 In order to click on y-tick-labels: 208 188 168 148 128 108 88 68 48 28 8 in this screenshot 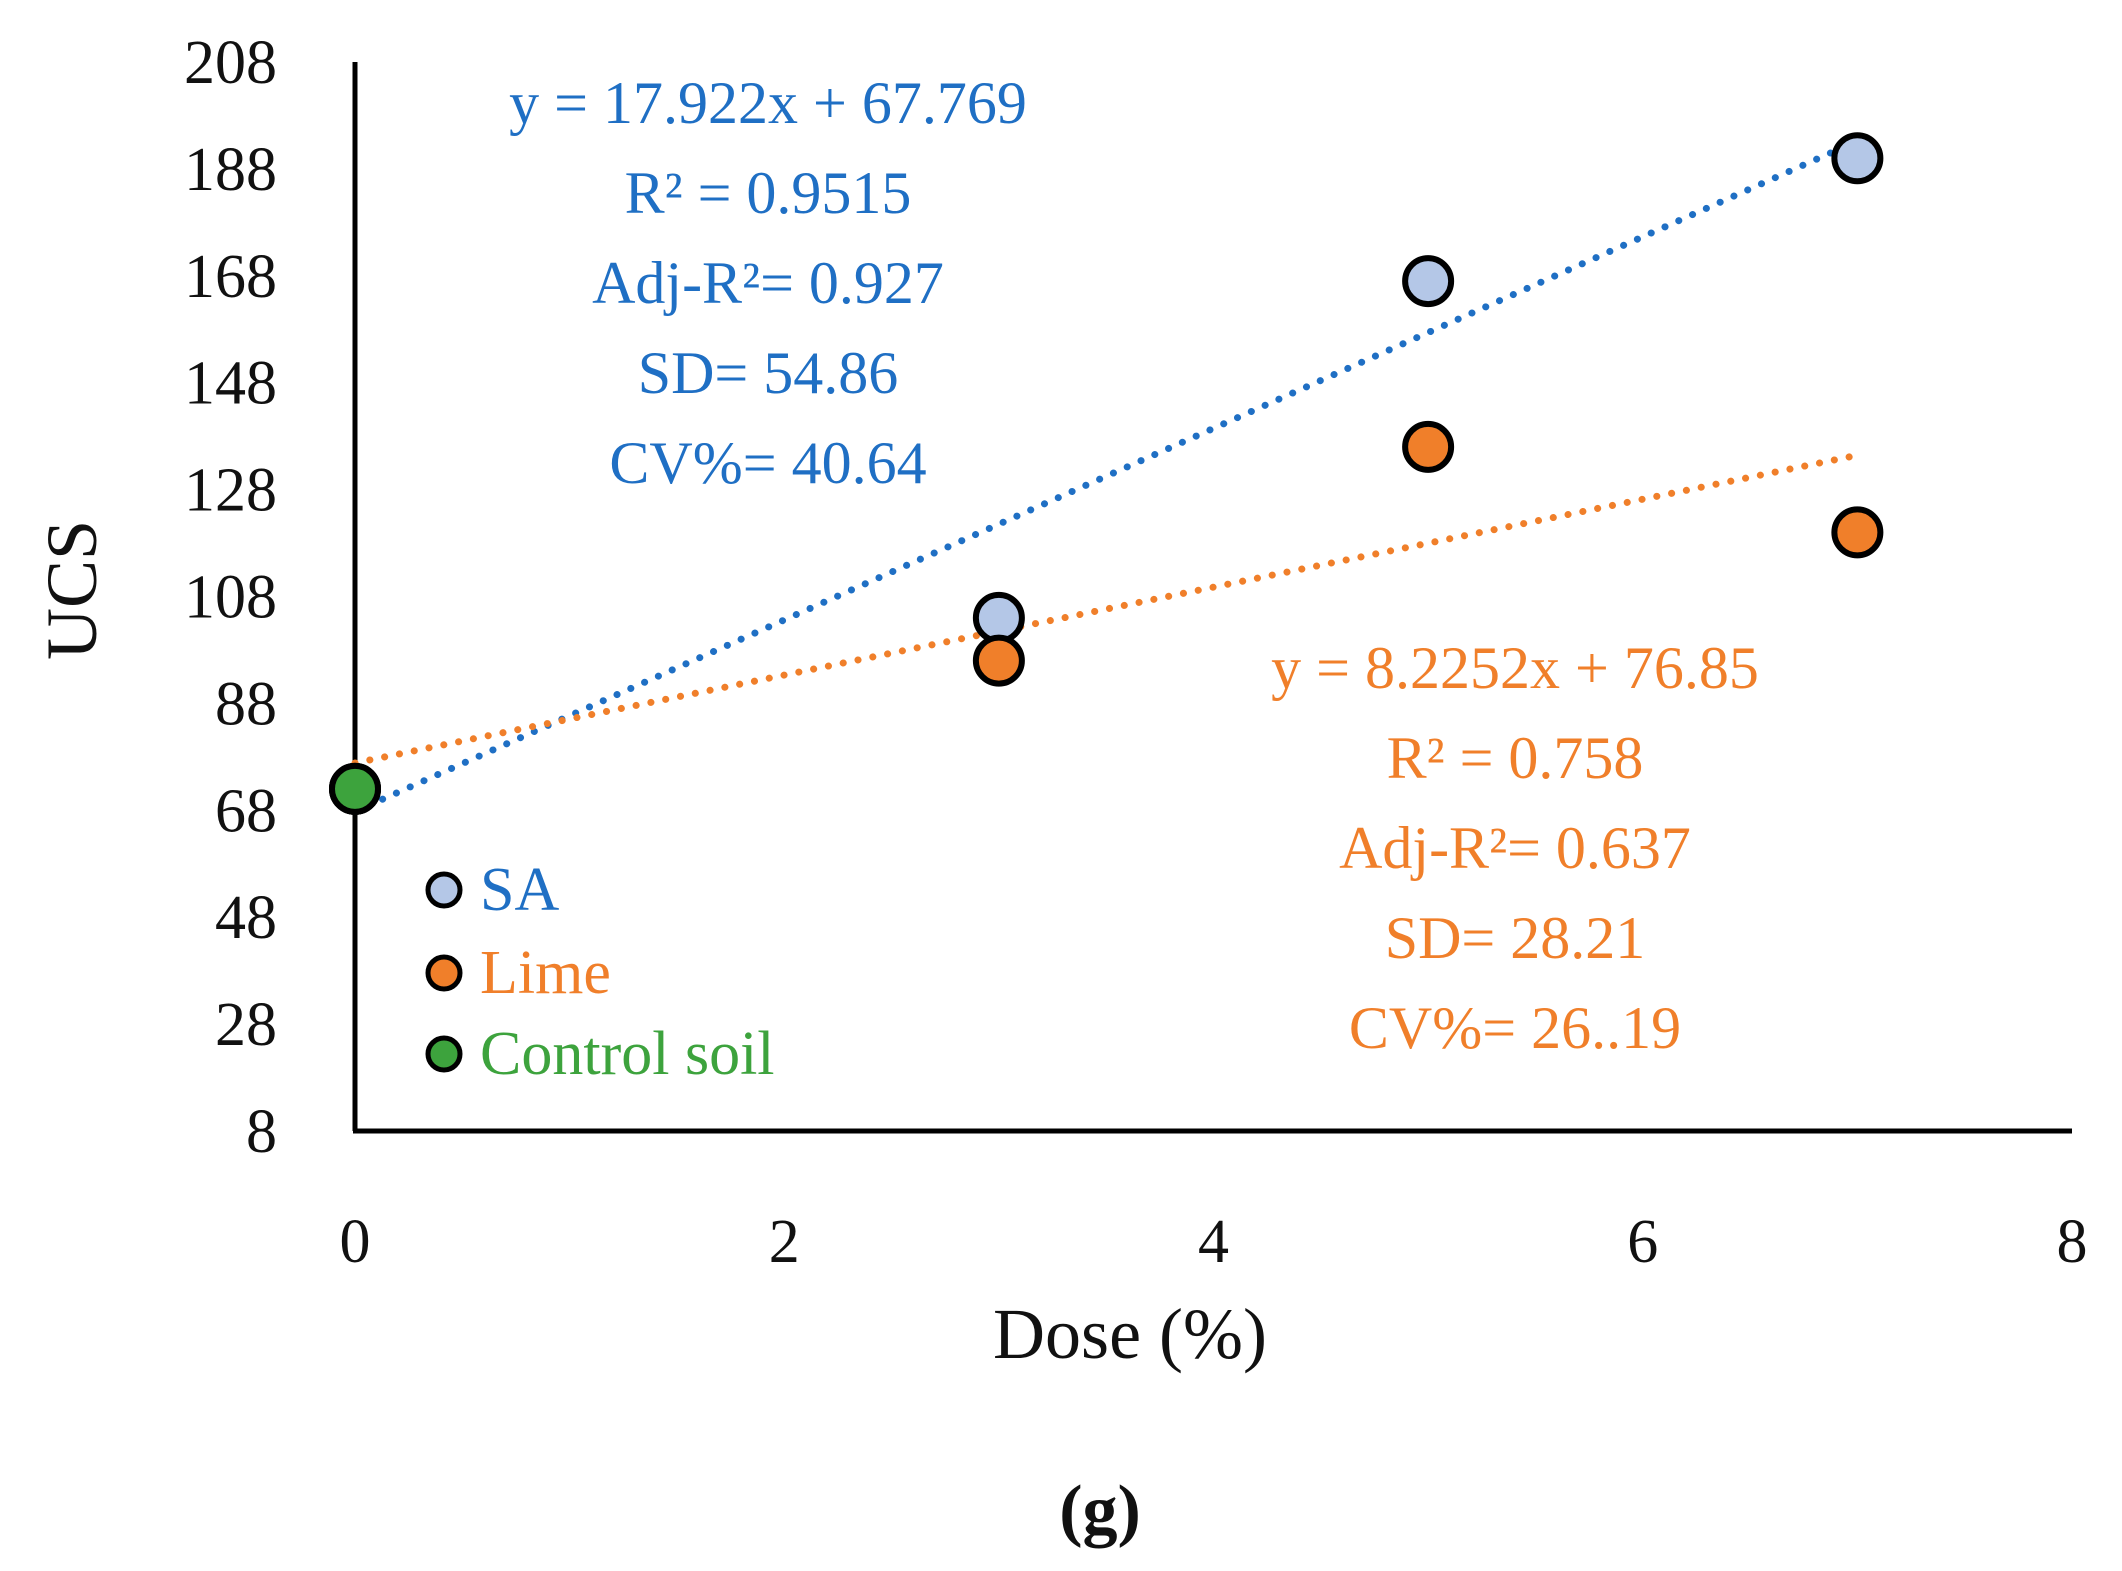, I will do `click(230, 597)`.